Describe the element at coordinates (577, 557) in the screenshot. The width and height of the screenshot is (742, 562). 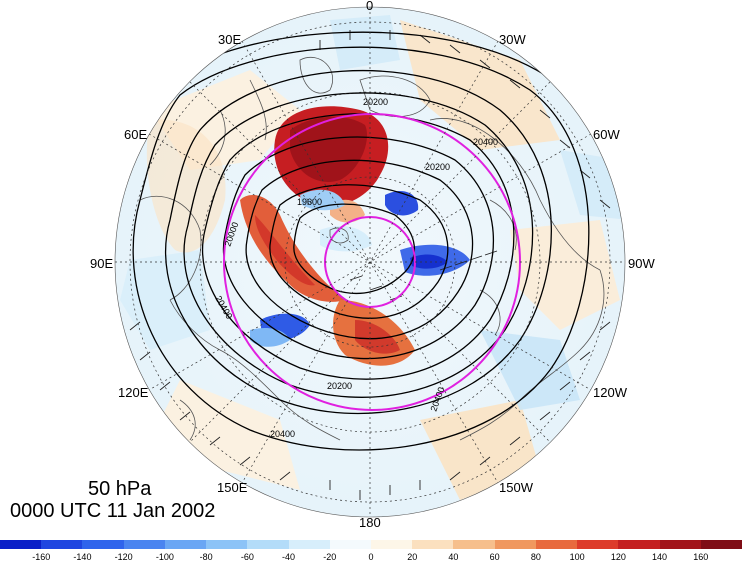
I see `colorbar-tick-label: 100` at that location.